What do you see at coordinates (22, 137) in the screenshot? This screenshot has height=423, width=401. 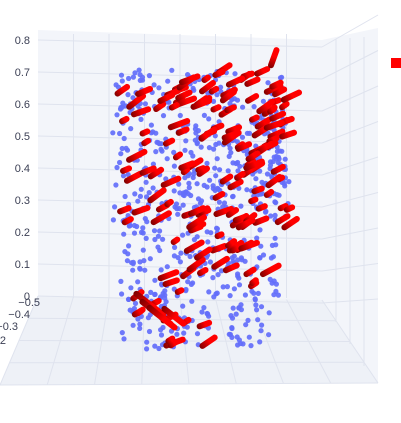 I see `z-tick-label: 0.5` at bounding box center [22, 137].